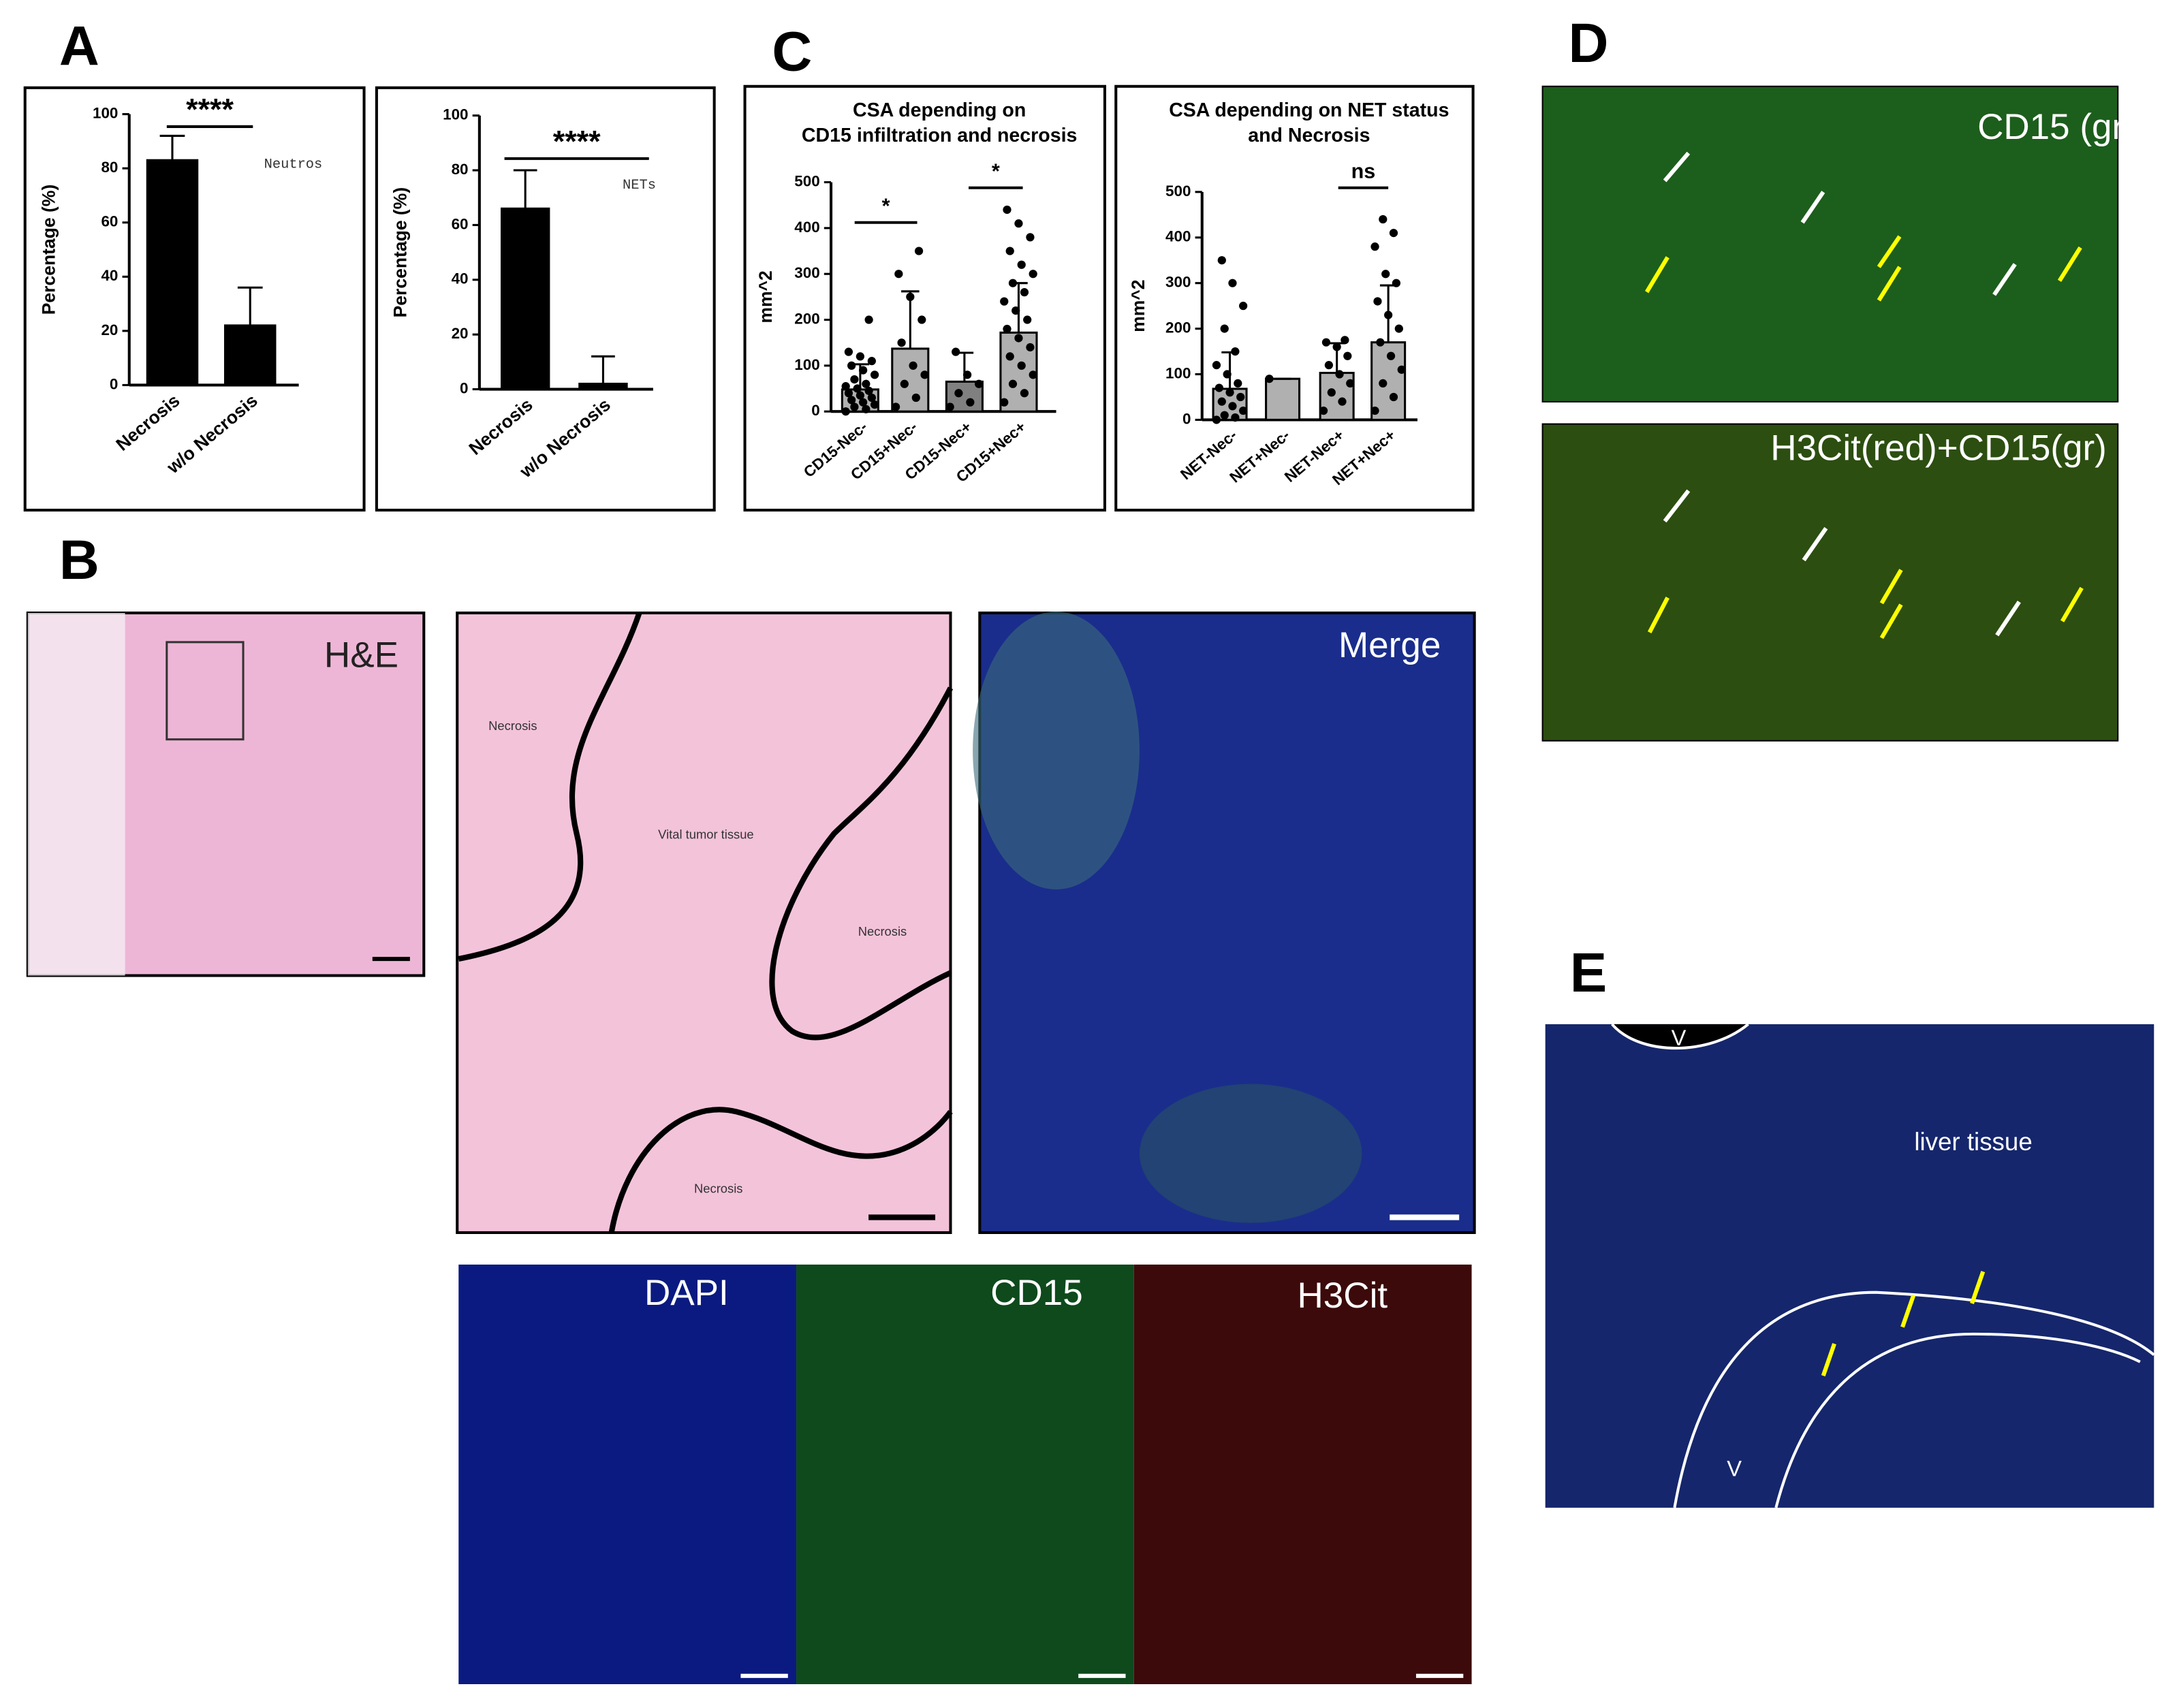 The width and height of the screenshot is (2179, 1708). I want to click on image-label: CD15 (gr), so click(2056, 127).